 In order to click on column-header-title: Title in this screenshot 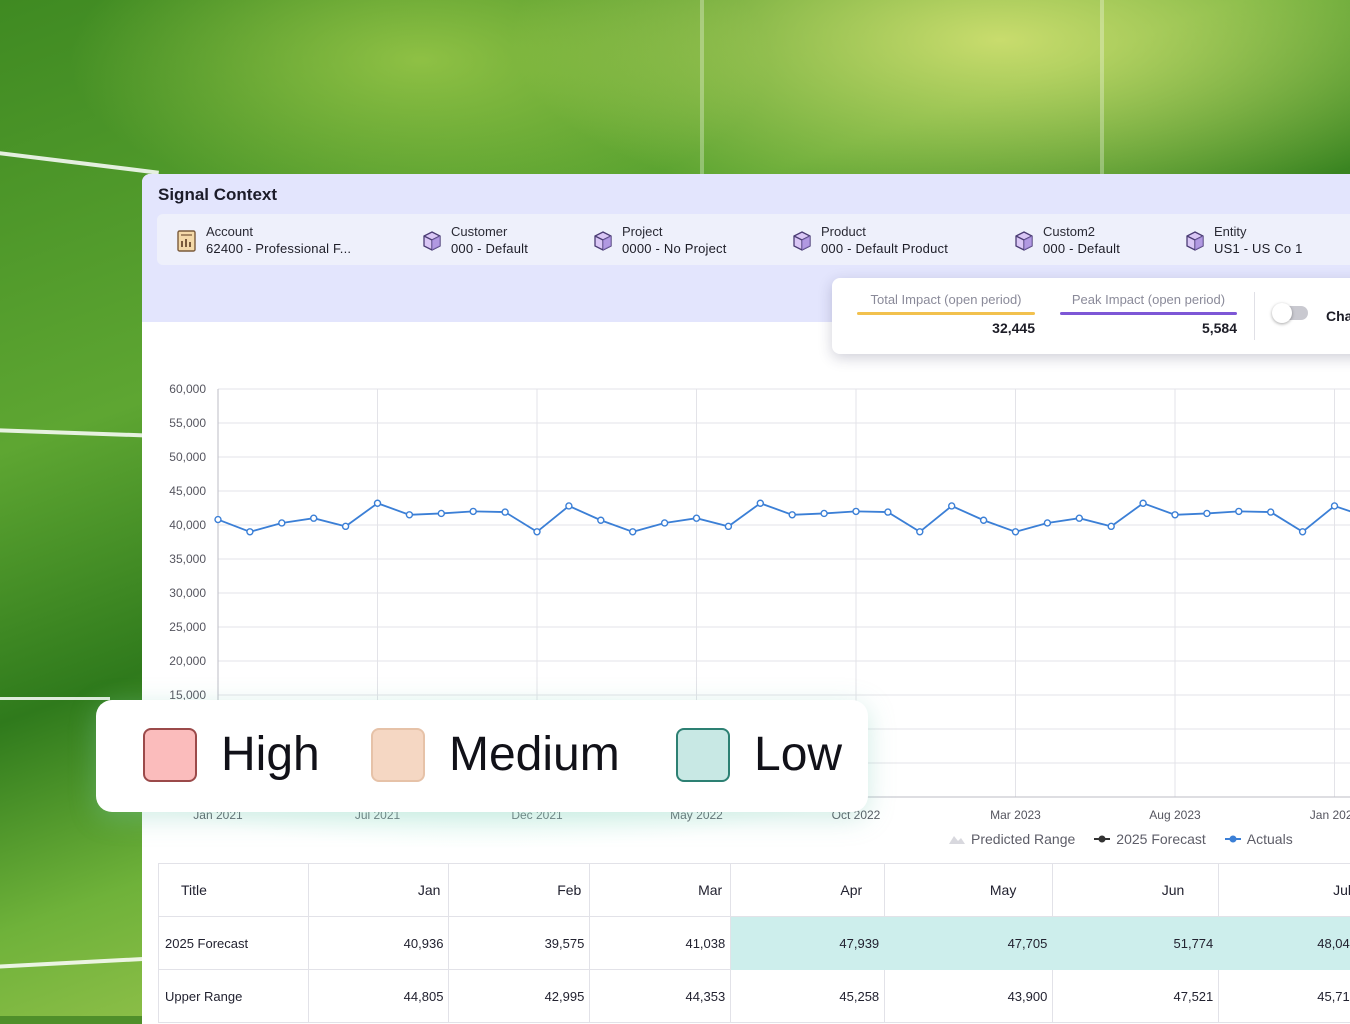, I will do `click(234, 890)`.